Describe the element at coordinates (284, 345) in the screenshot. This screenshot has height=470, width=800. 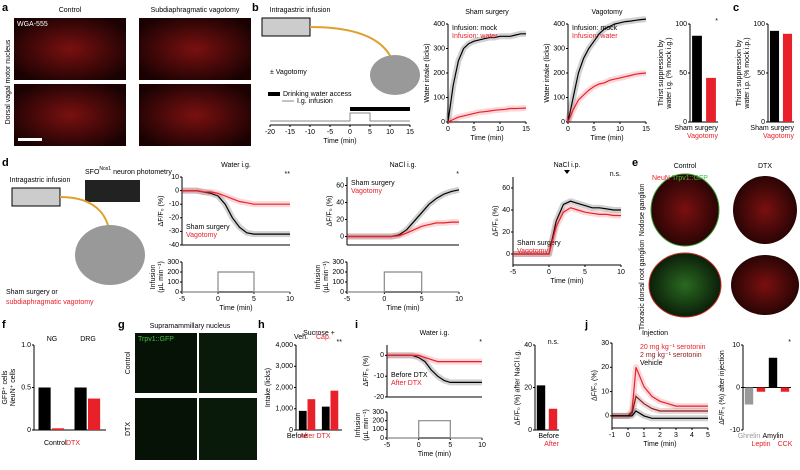
I see `y-tick-label: 4,000` at that location.